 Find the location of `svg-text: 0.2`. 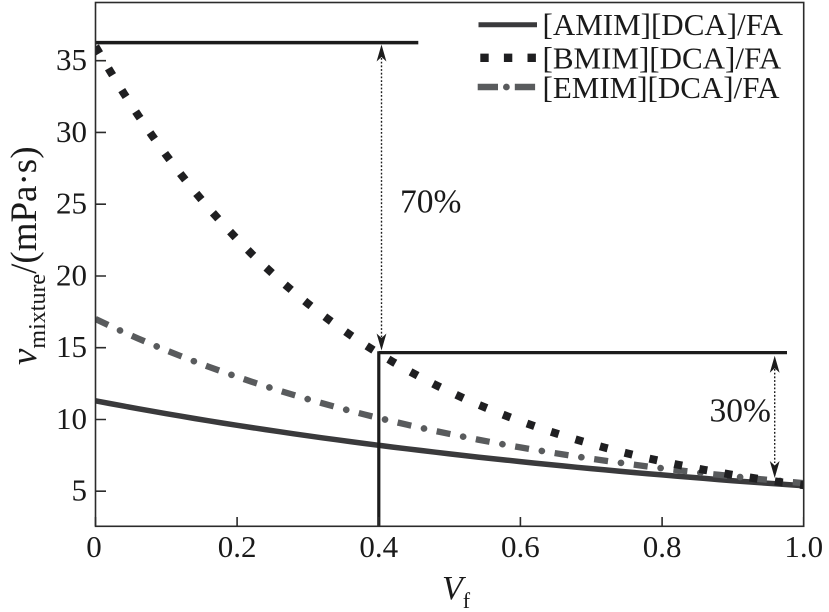

svg-text: 0.2 is located at coordinates (237, 546).